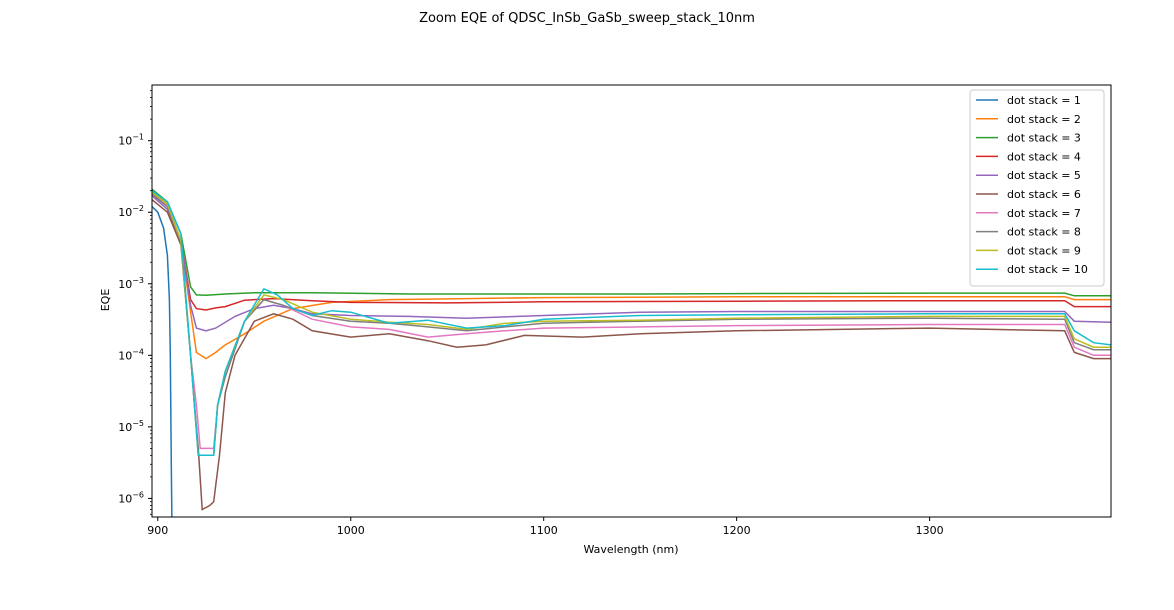  What do you see at coordinates (1044, 156) in the screenshot?
I see `legend-label: dot stack = 4` at bounding box center [1044, 156].